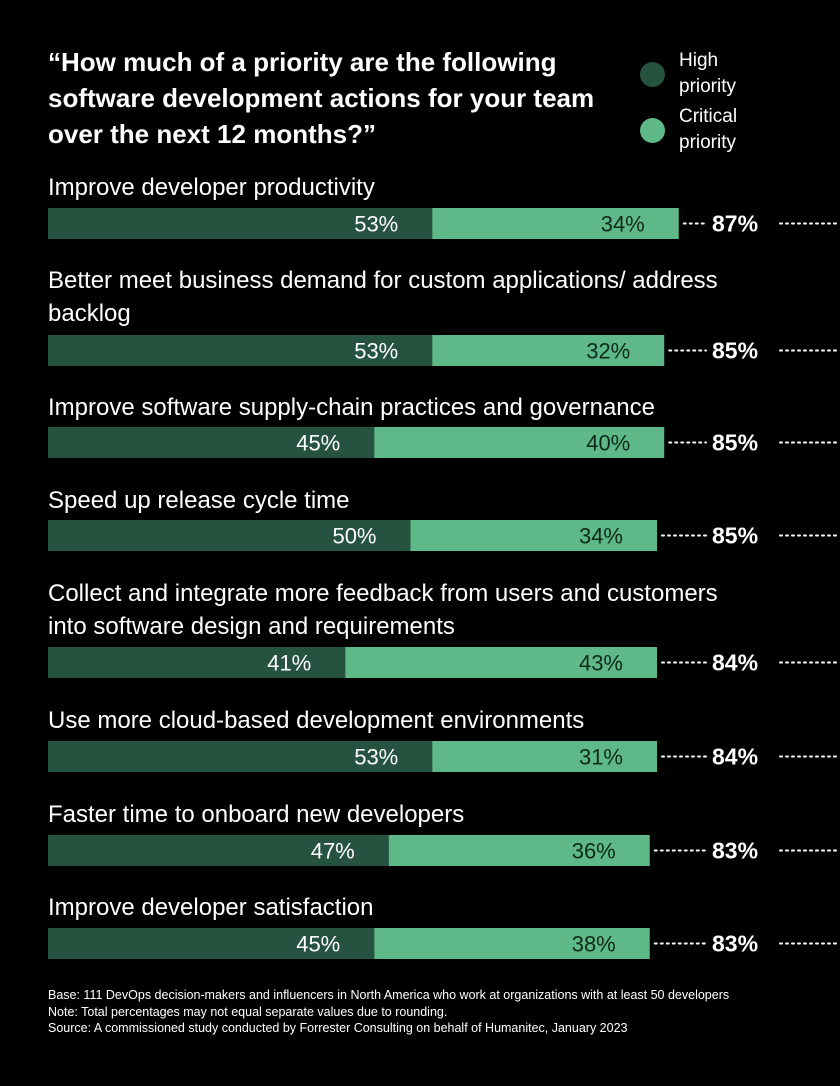 The image size is (840, 1086). What do you see at coordinates (735, 224) in the screenshot?
I see `total-label: 87%` at bounding box center [735, 224].